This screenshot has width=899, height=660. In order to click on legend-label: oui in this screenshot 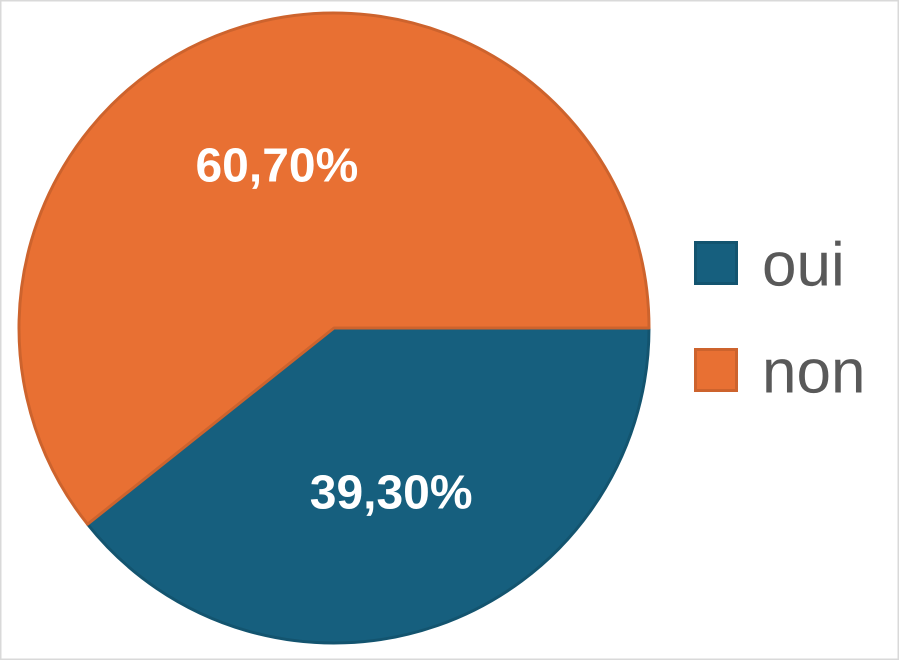, I will do `click(803, 265)`.